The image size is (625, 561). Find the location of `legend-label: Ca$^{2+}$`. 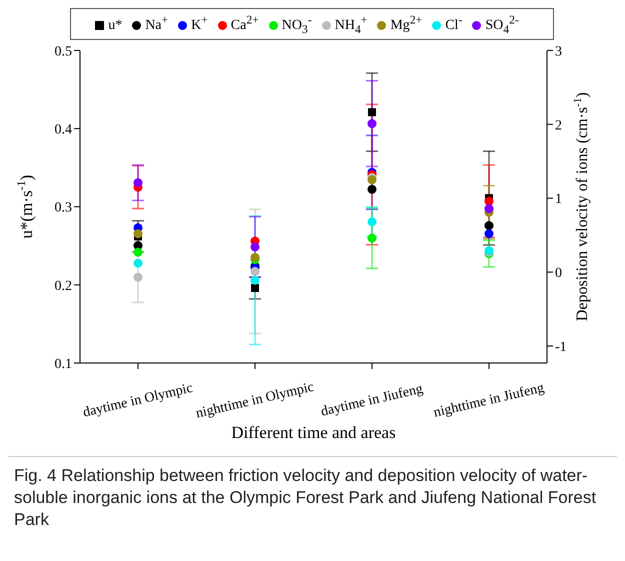

legend-label: Ca$^{2+}$ is located at coordinates (244, 23).